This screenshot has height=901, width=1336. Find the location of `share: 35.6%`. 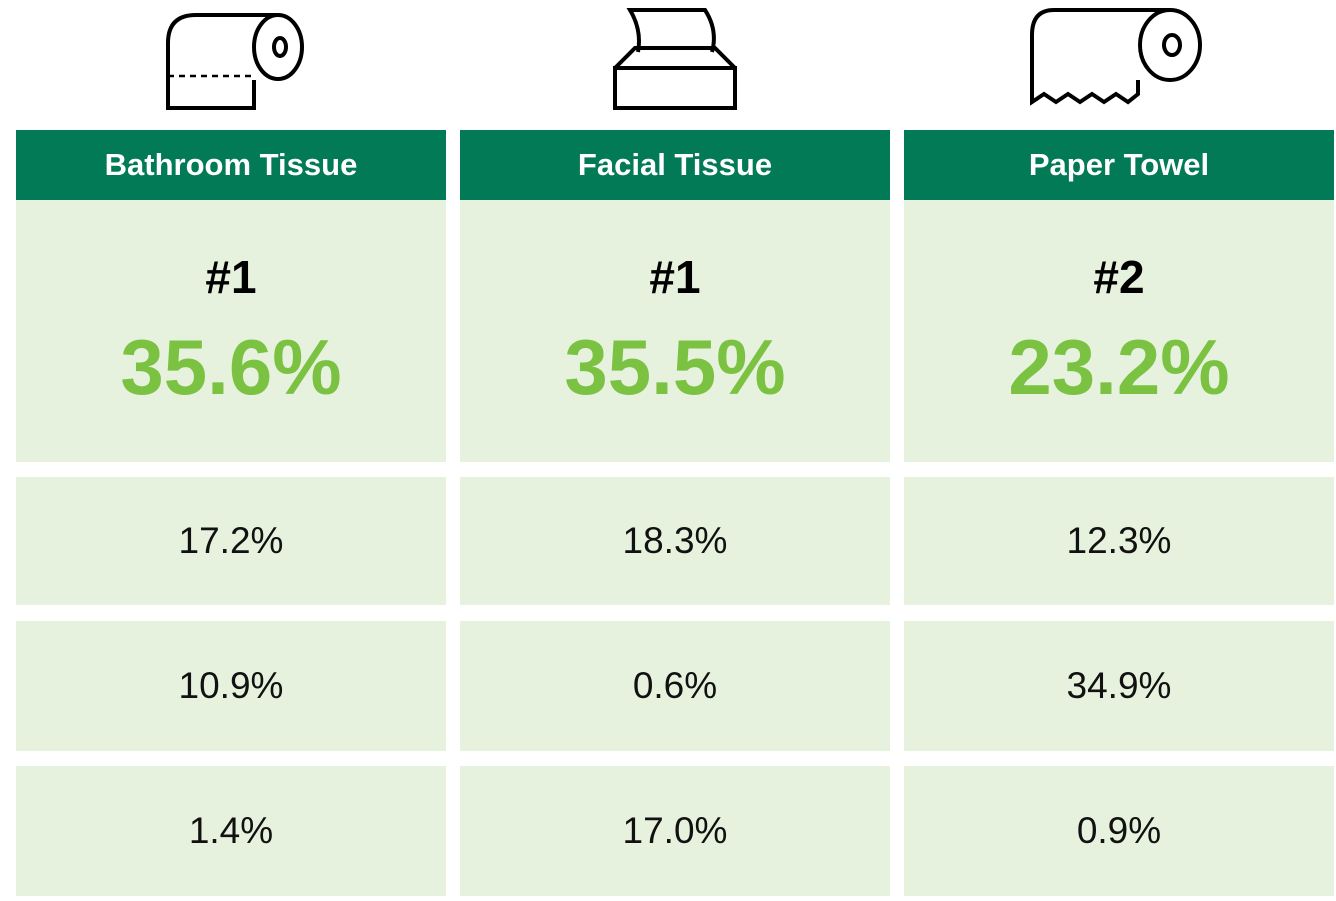

share: 35.6% is located at coordinates (231, 367).